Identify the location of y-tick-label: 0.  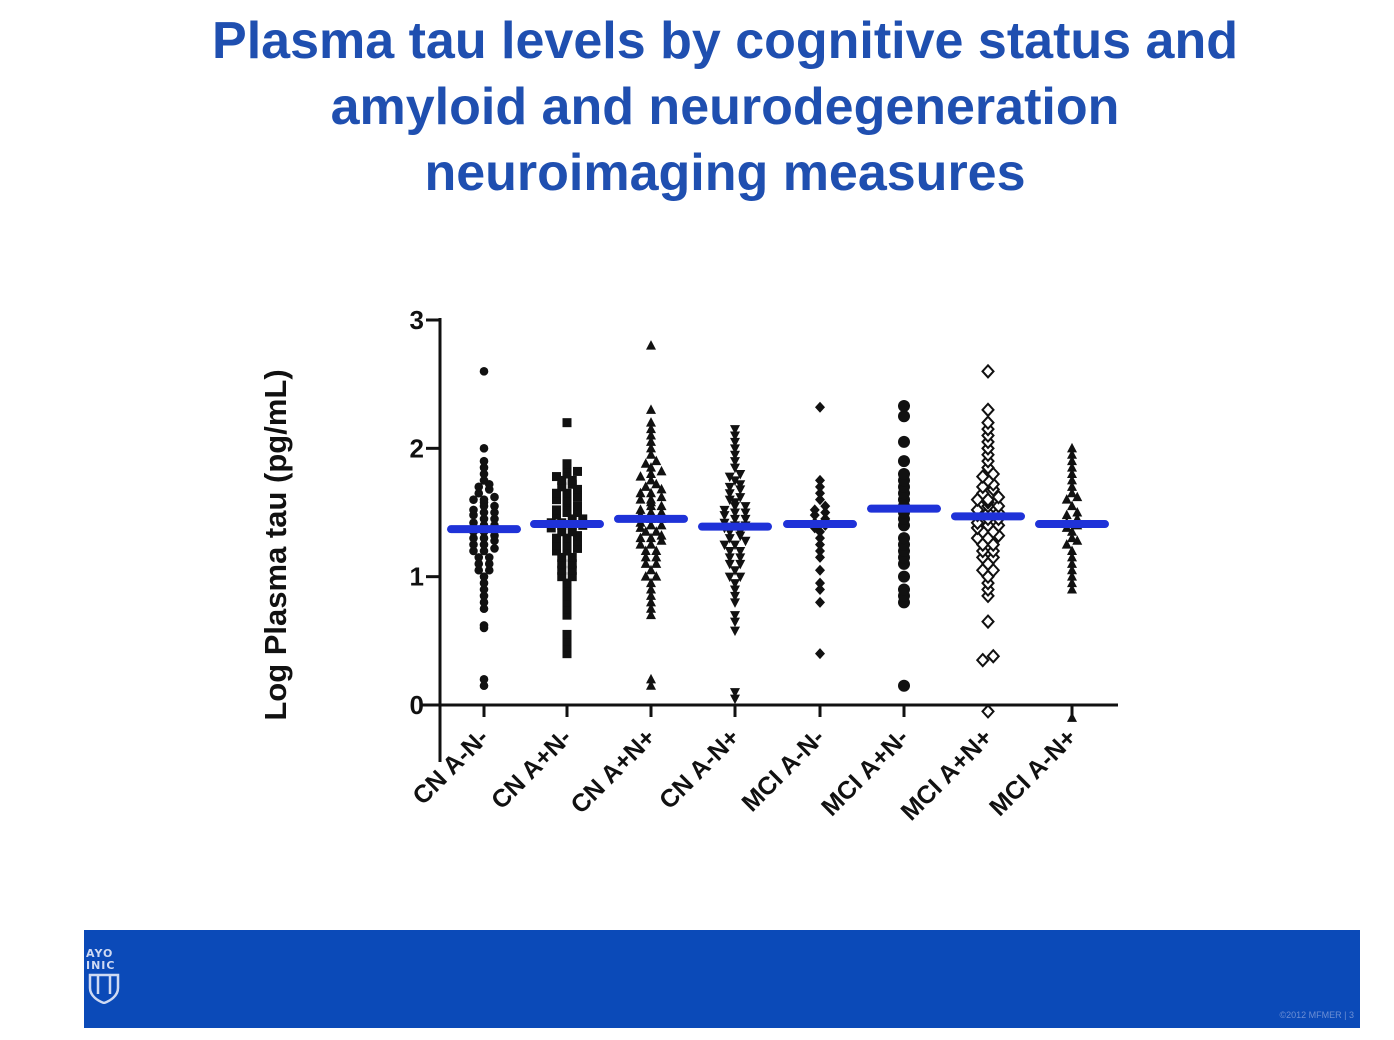
(417, 705).